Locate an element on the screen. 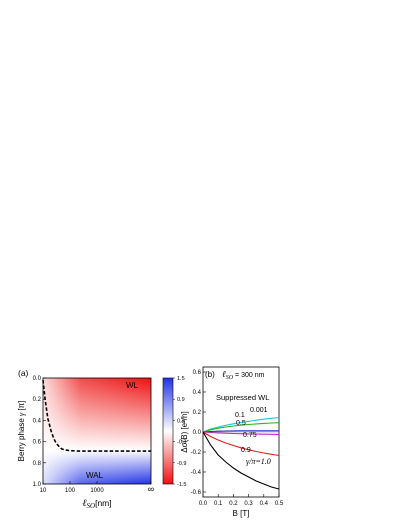  series-label-0.5: 0.5 is located at coordinates (241, 423).